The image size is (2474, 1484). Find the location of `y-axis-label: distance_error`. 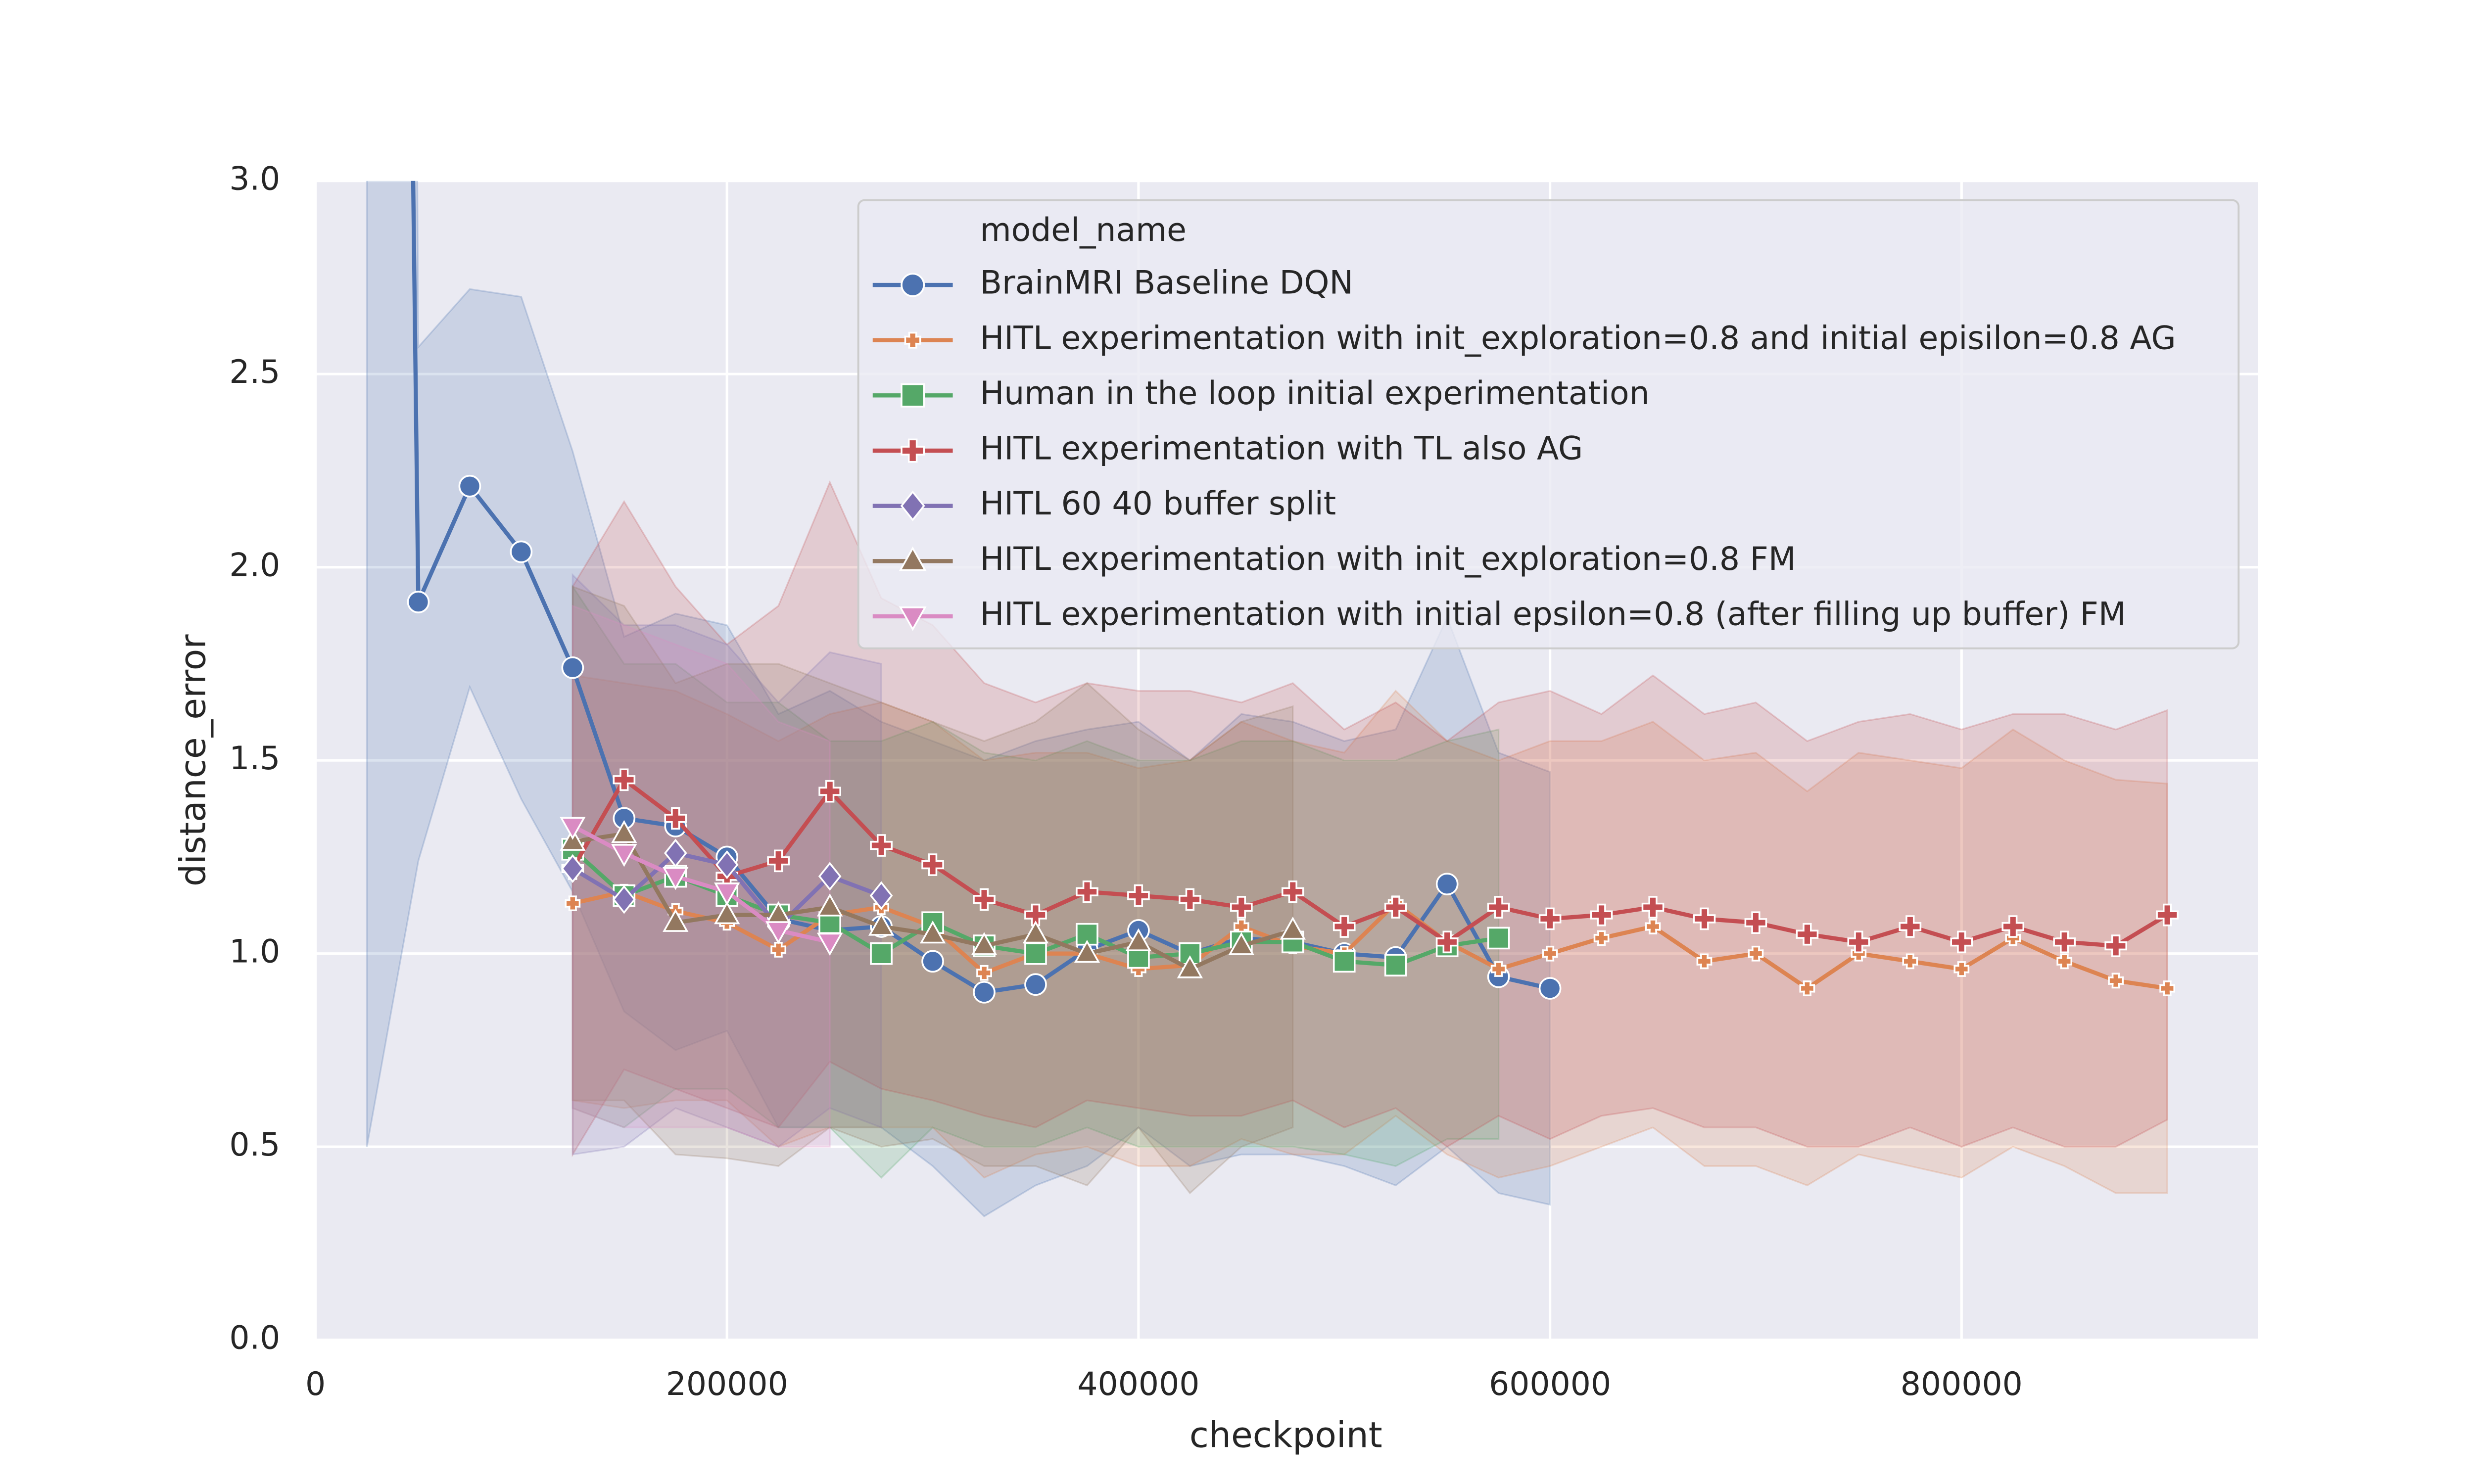

y-axis-label: distance_error is located at coordinates (192, 760).